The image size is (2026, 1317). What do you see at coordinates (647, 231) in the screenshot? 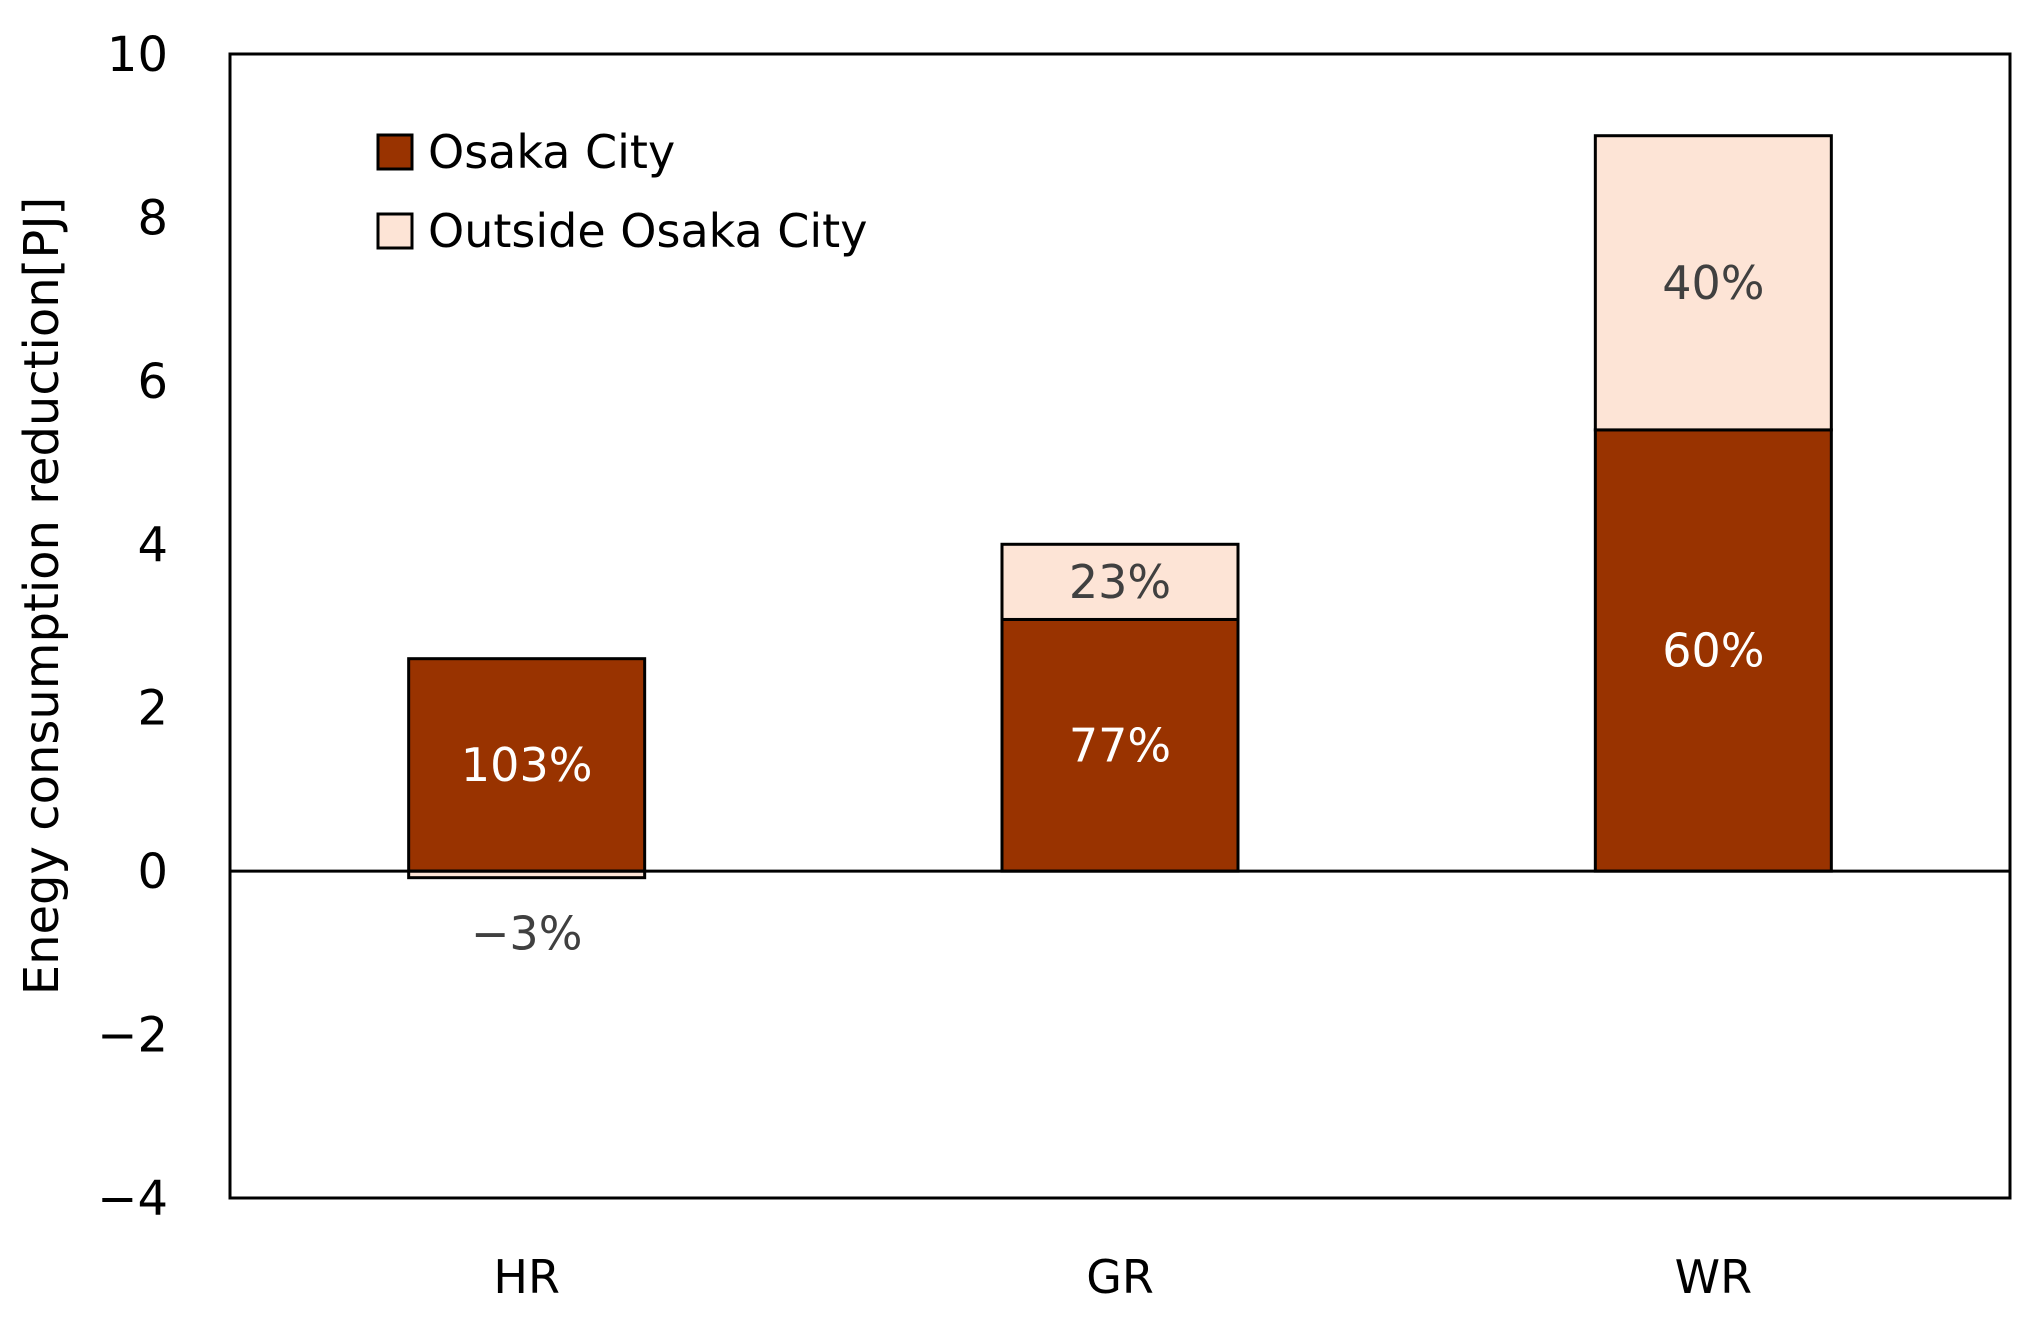
I see `legend-label: Outside Osaka City` at bounding box center [647, 231].